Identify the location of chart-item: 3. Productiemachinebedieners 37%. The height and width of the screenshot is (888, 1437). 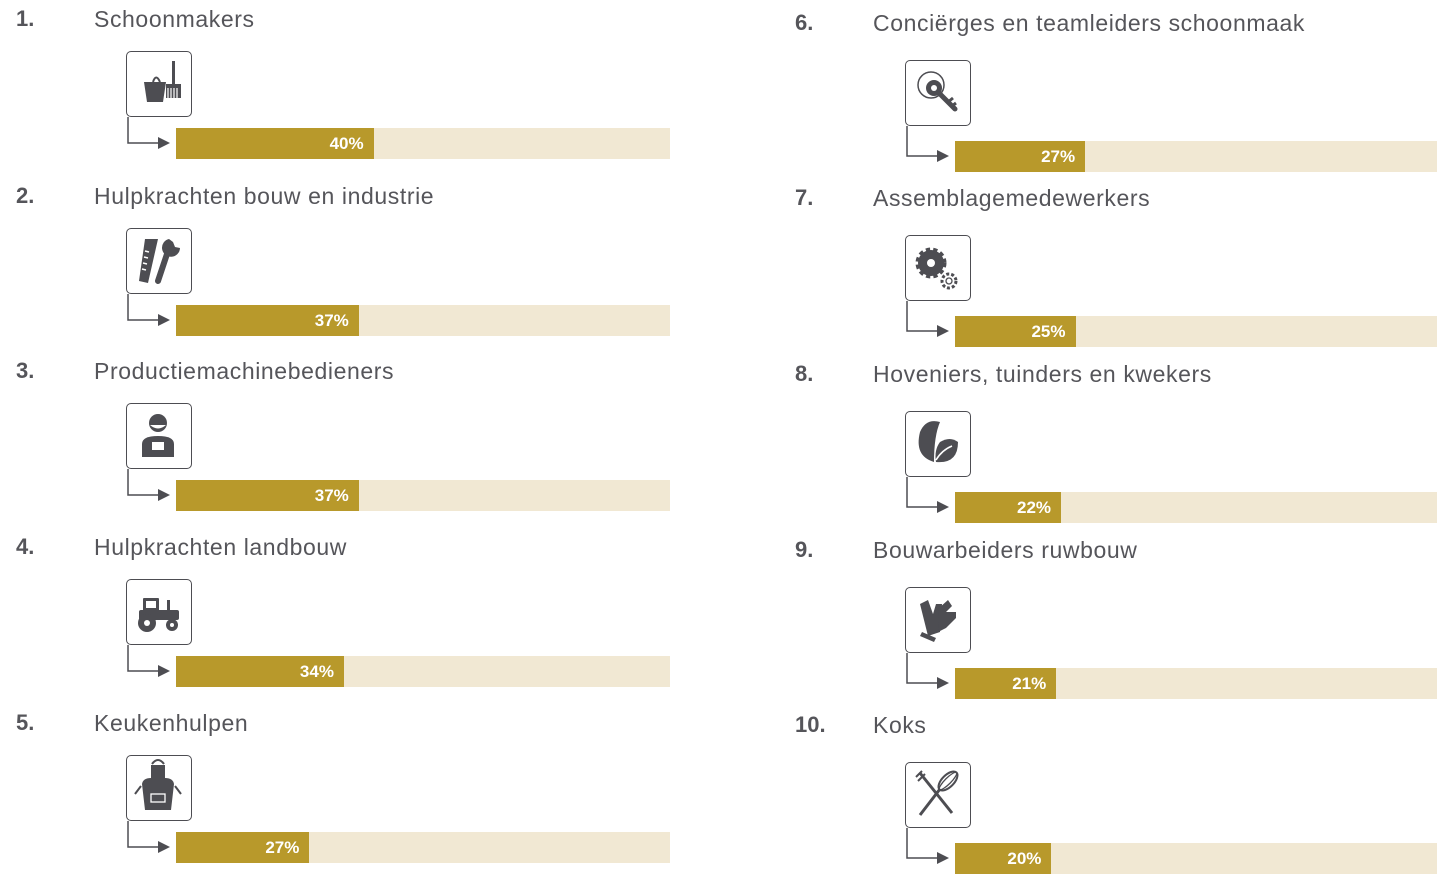
(343, 446).